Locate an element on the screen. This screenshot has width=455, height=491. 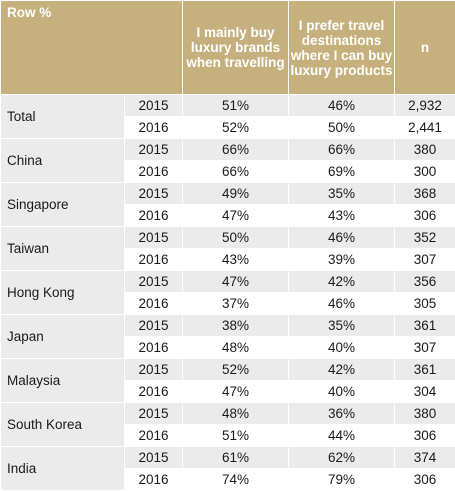
n-value: 2,441 is located at coordinates (425, 128).